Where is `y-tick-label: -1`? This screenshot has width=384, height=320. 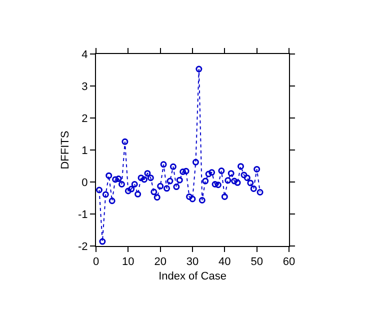 y-tick-label: -1 is located at coordinates (83, 214).